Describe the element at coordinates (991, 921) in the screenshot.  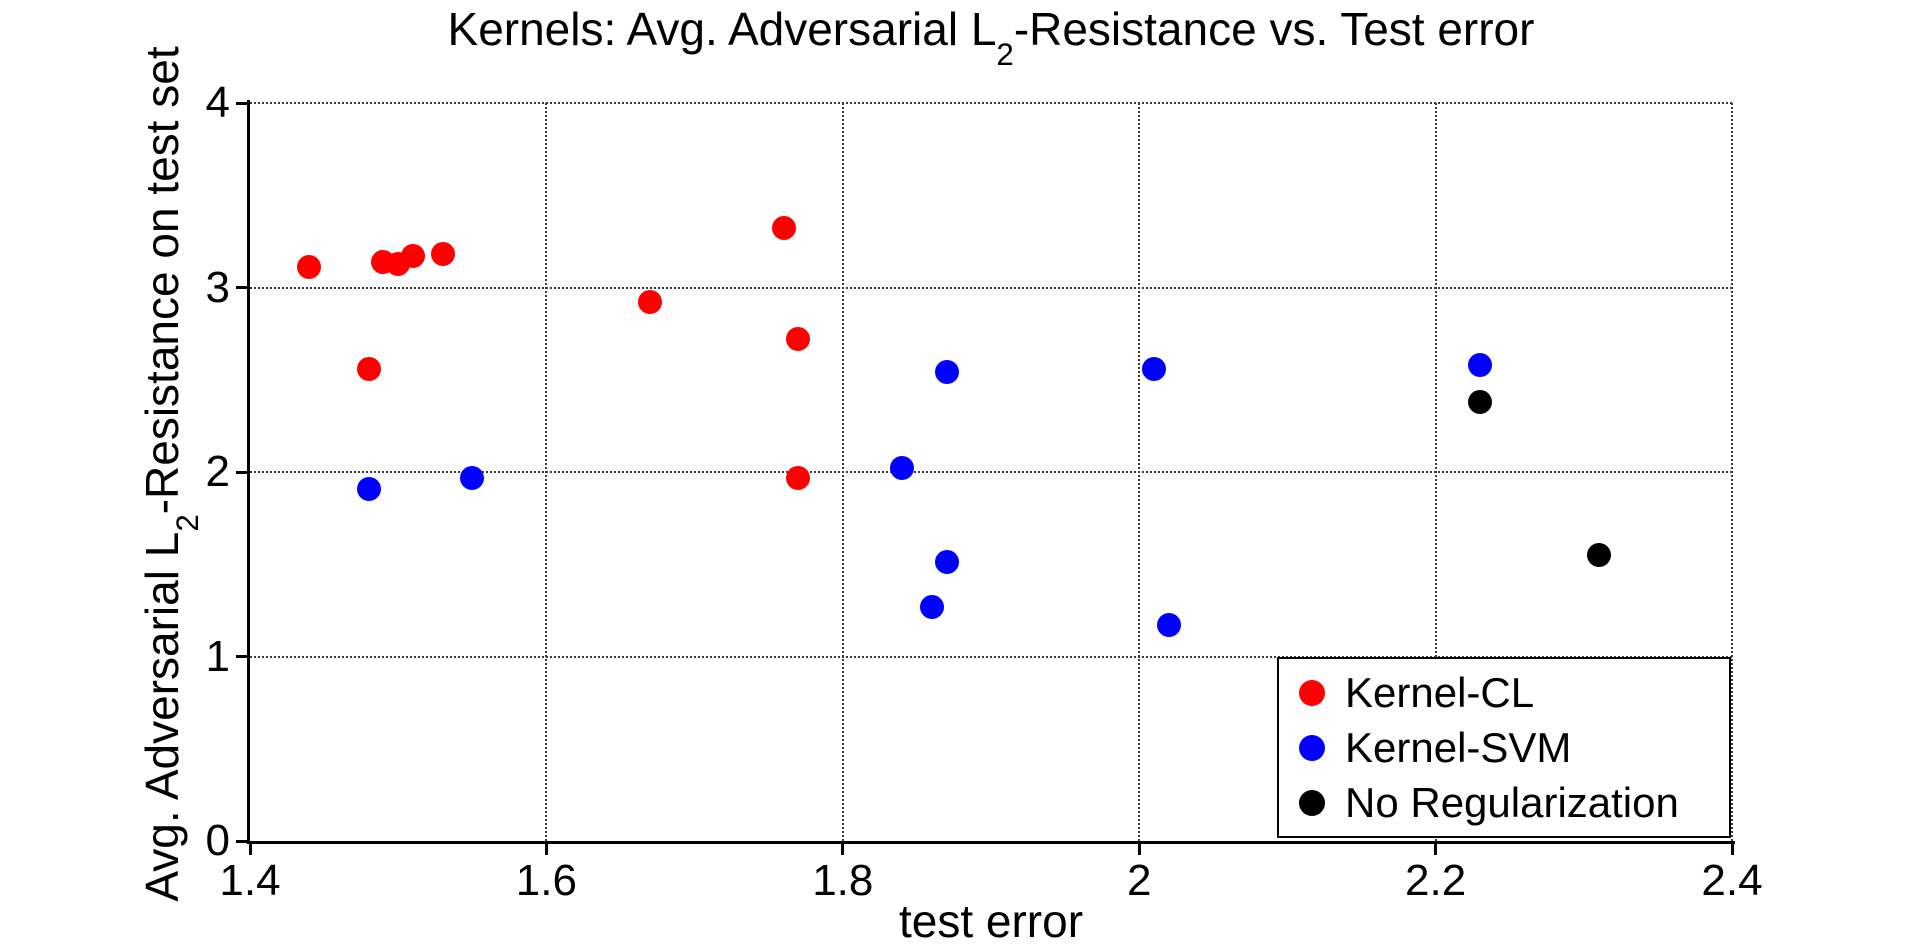
I see `x-axis-label: test error` at that location.